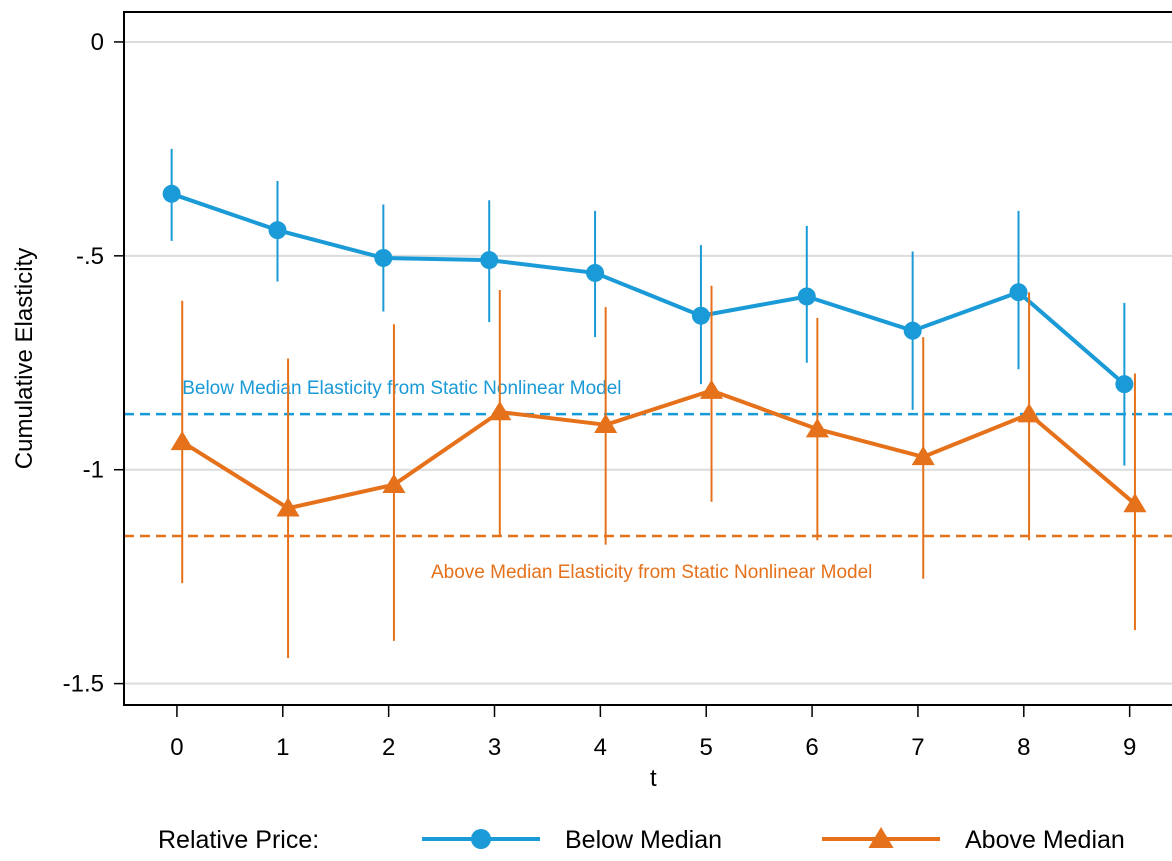 This screenshot has width=1172, height=861. I want to click on x-tick-label: 4, so click(600, 747).